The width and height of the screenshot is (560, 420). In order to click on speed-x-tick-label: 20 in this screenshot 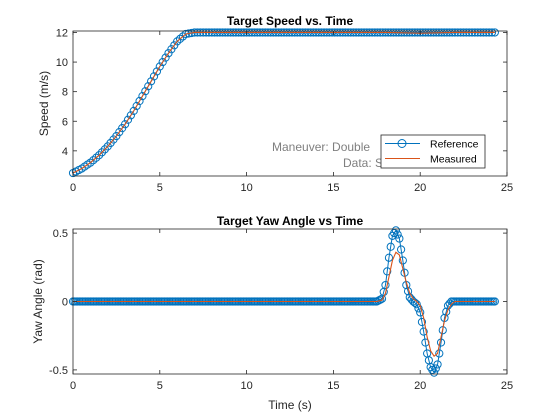, I will do `click(420, 188)`.